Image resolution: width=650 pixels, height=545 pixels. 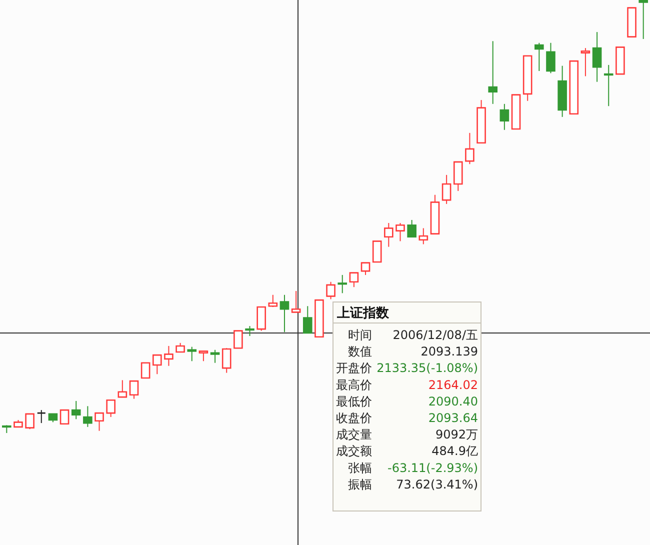 I want to click on annotation: 最低价, so click(x=354, y=401).